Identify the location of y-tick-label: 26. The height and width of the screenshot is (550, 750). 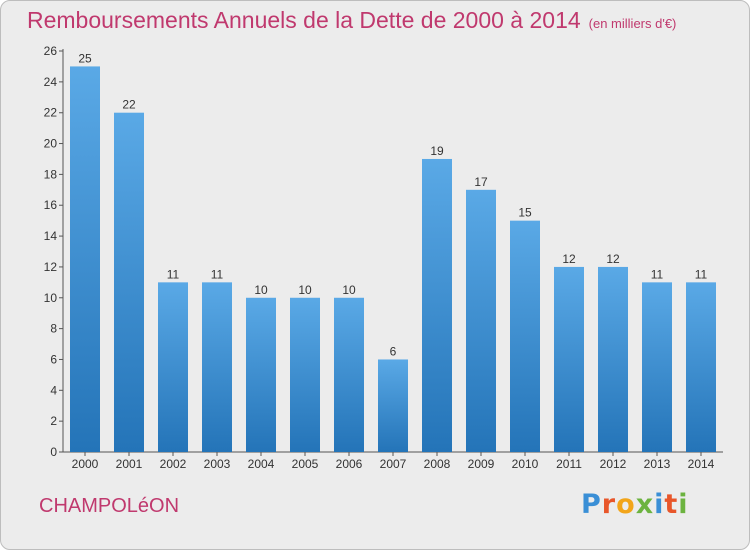
(51, 51).